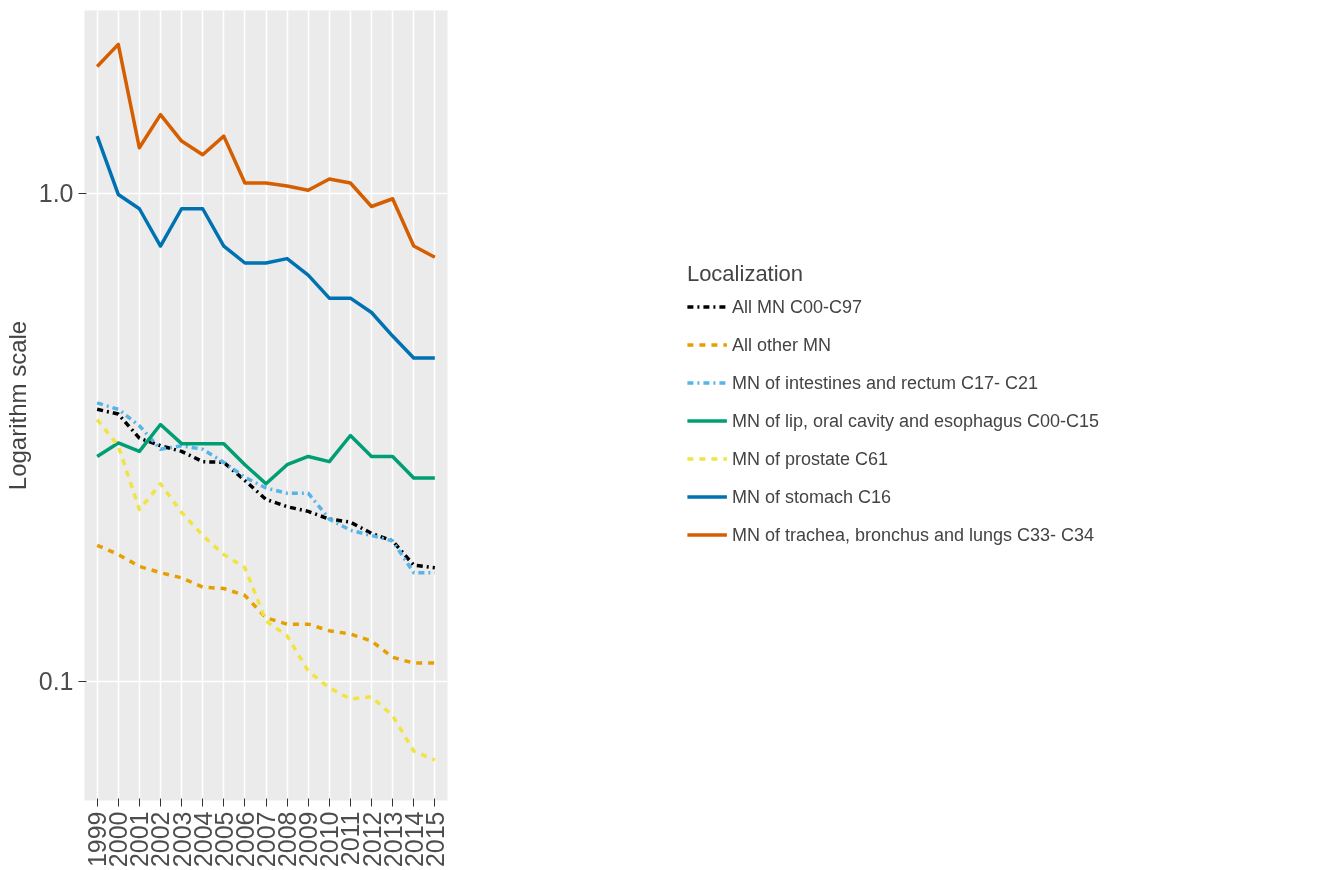 This screenshot has width=1339, height=870. I want to click on y-tick-label: 1.0, so click(56, 193).